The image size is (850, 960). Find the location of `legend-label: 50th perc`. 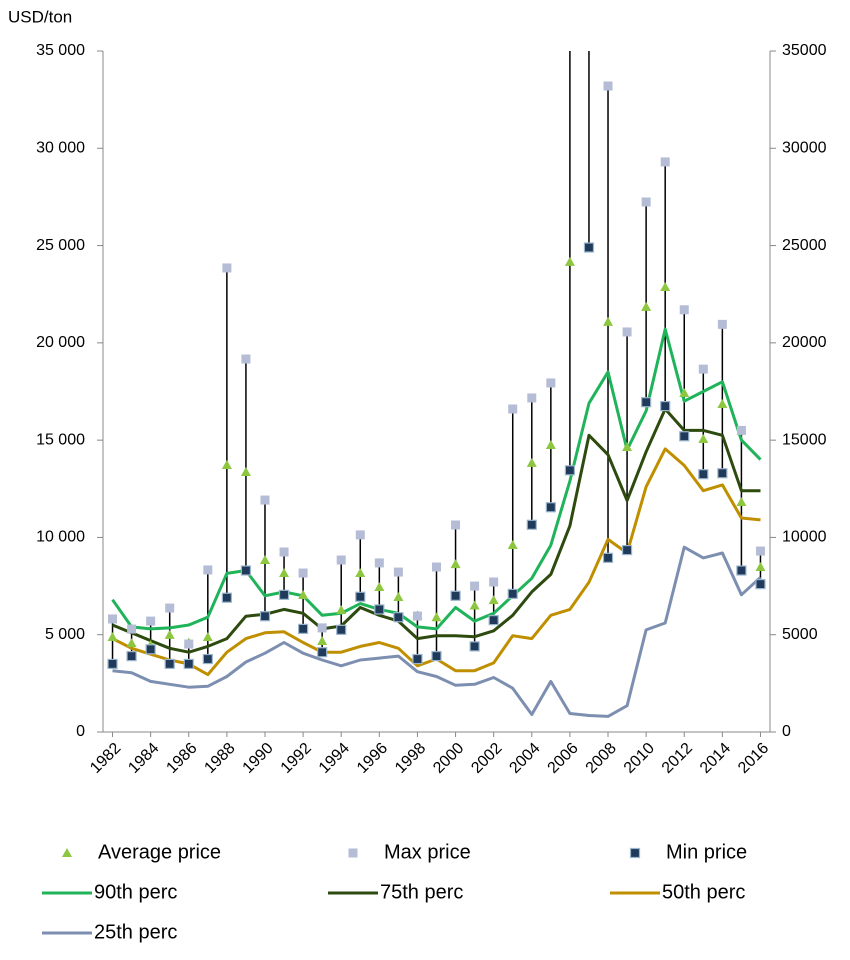

legend-label: 50th perc is located at coordinates (703, 892).